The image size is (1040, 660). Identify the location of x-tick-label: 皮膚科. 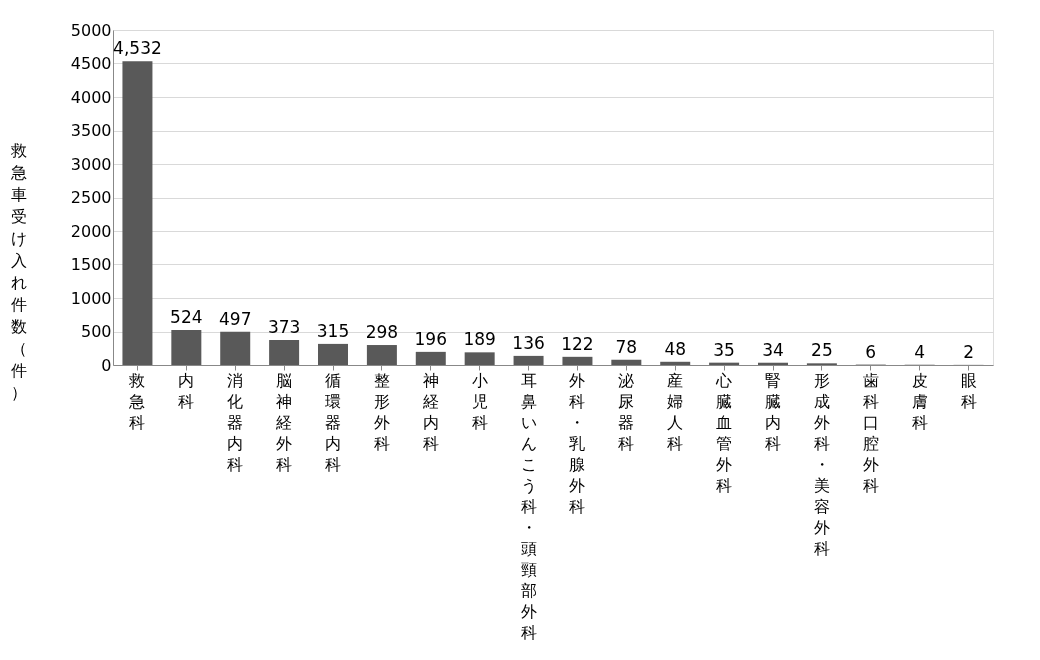
(919, 401).